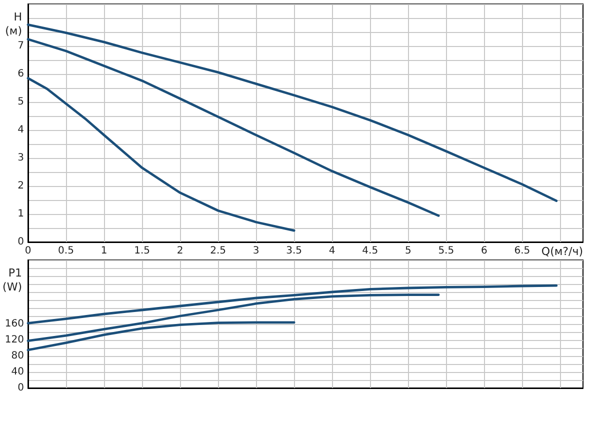 The image size is (600, 423). Describe the element at coordinates (218, 251) in the screenshot. I see `x-tick-label: 2.5` at that location.